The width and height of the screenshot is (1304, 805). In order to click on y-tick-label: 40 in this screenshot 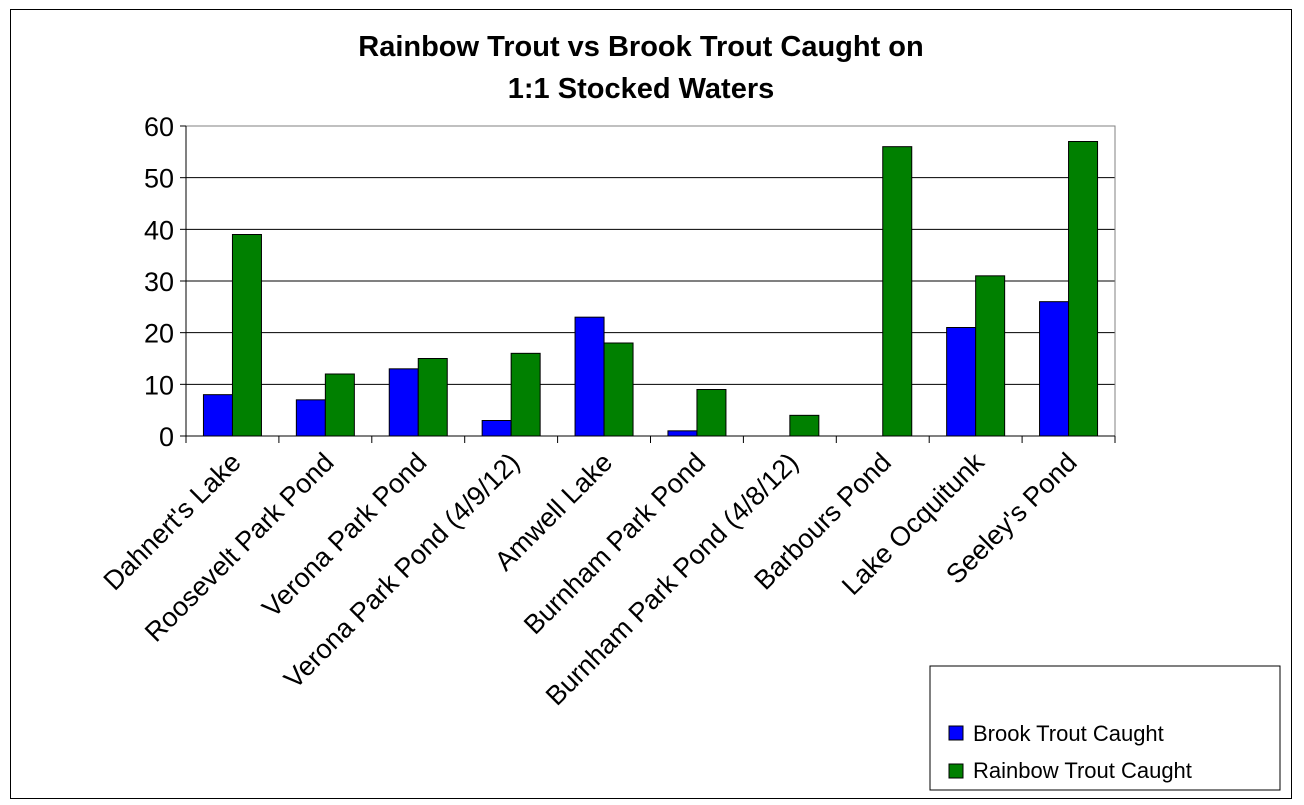, I will do `click(159, 230)`.